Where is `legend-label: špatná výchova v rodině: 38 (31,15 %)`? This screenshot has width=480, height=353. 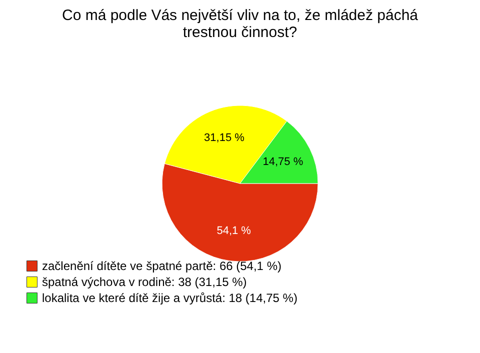 legend-label: špatná výchova v rodině: 38 (31,15 %) is located at coordinates (144, 282).